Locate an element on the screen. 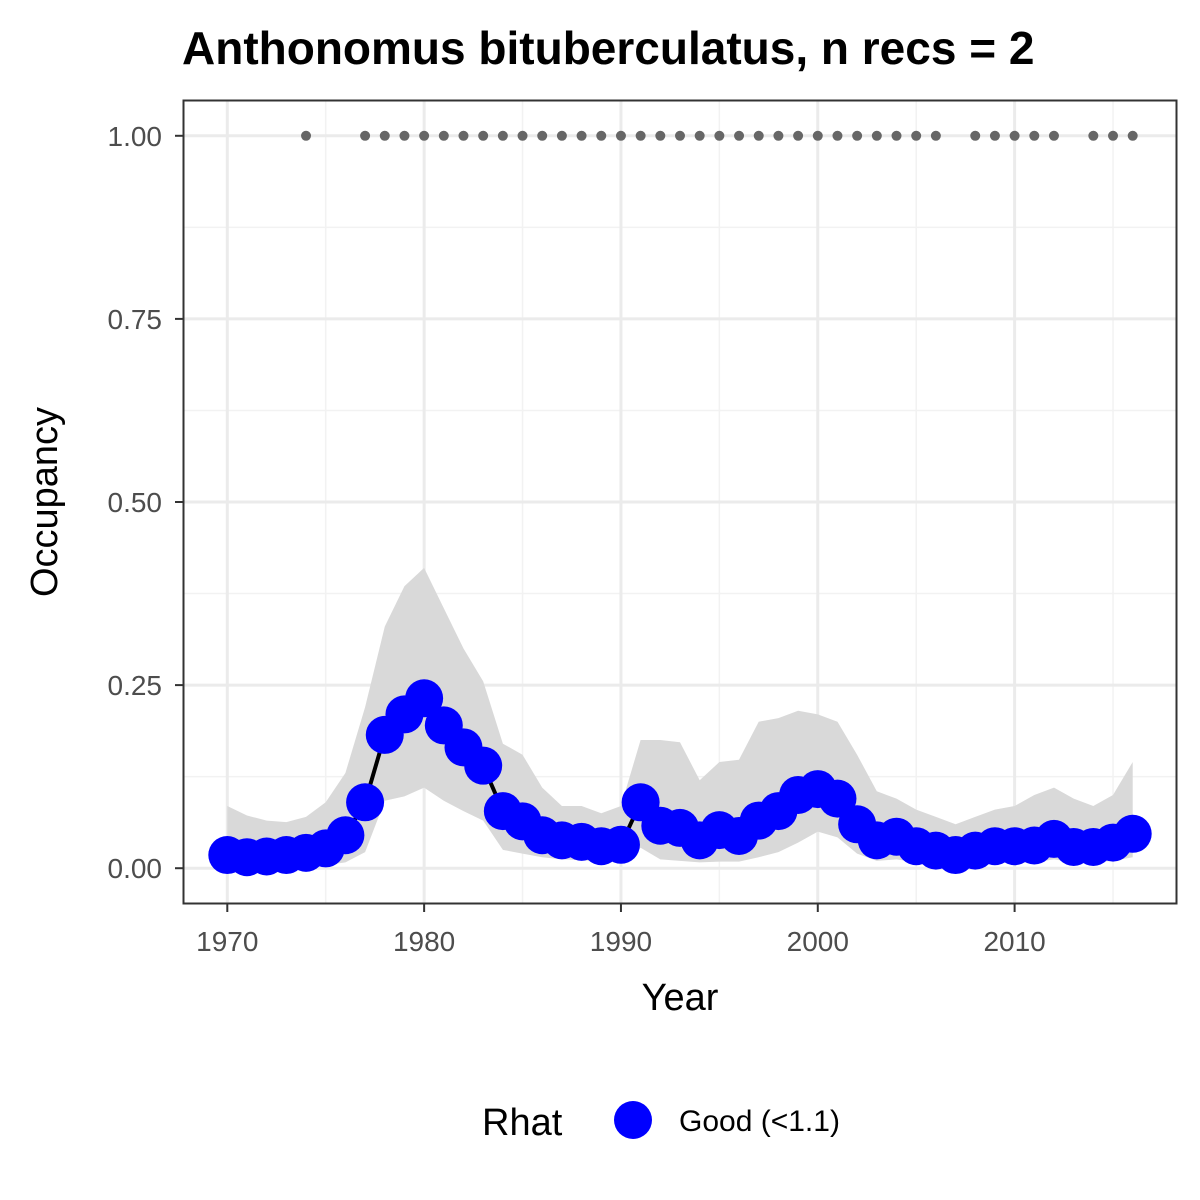 This screenshot has height=1200, width=1200. legend-title: Rhat is located at coordinates (522, 1123).